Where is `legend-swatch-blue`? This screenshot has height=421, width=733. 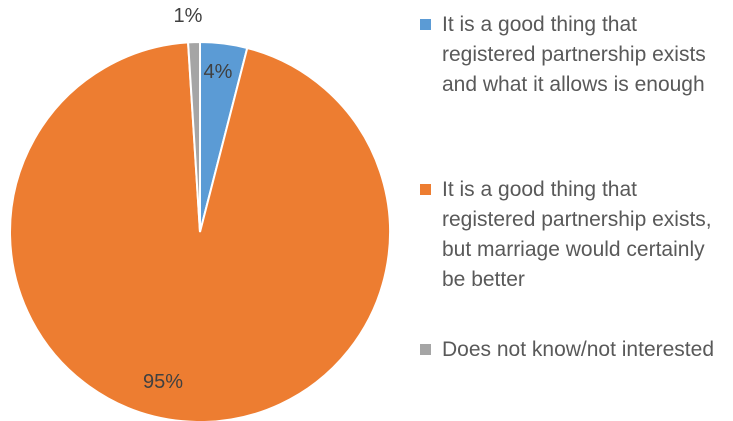
legend-swatch-blue is located at coordinates (425, 24).